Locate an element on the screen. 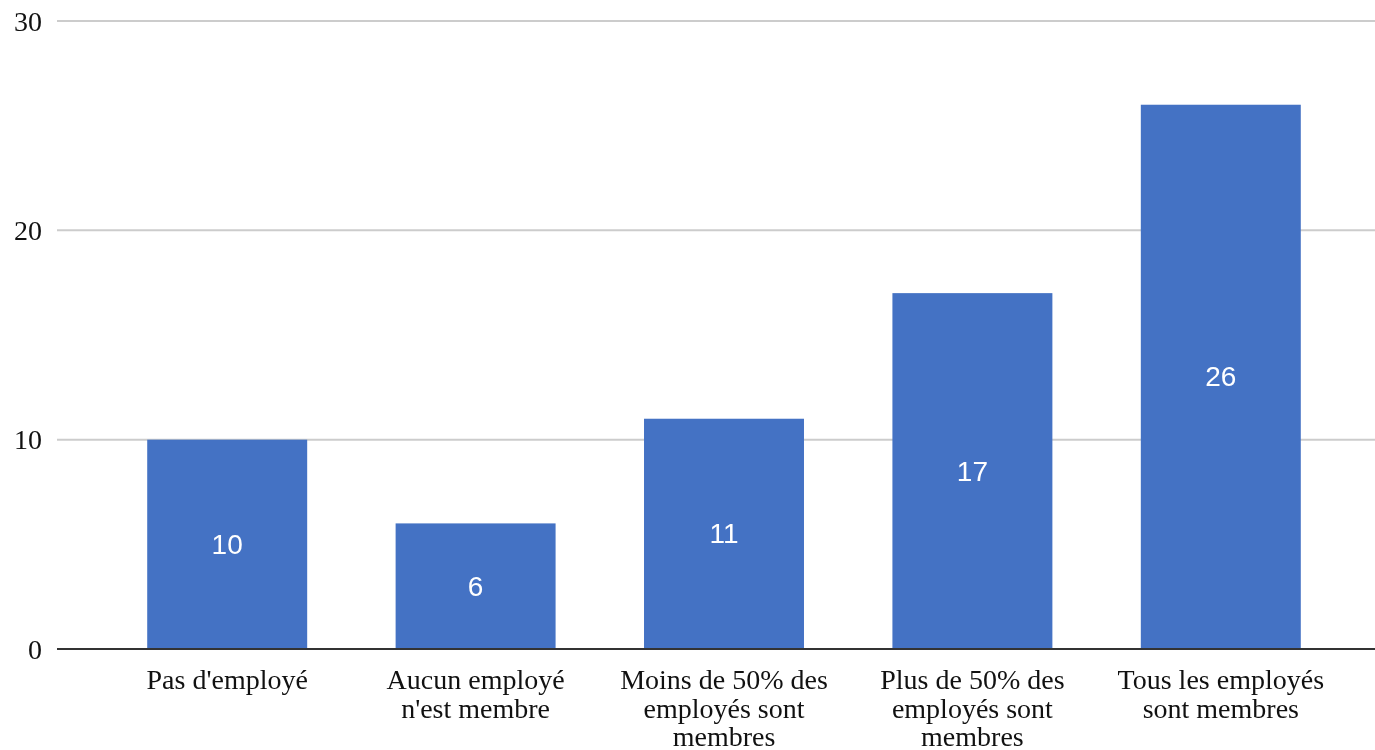  y-tick-label: 0 is located at coordinates (35, 649).